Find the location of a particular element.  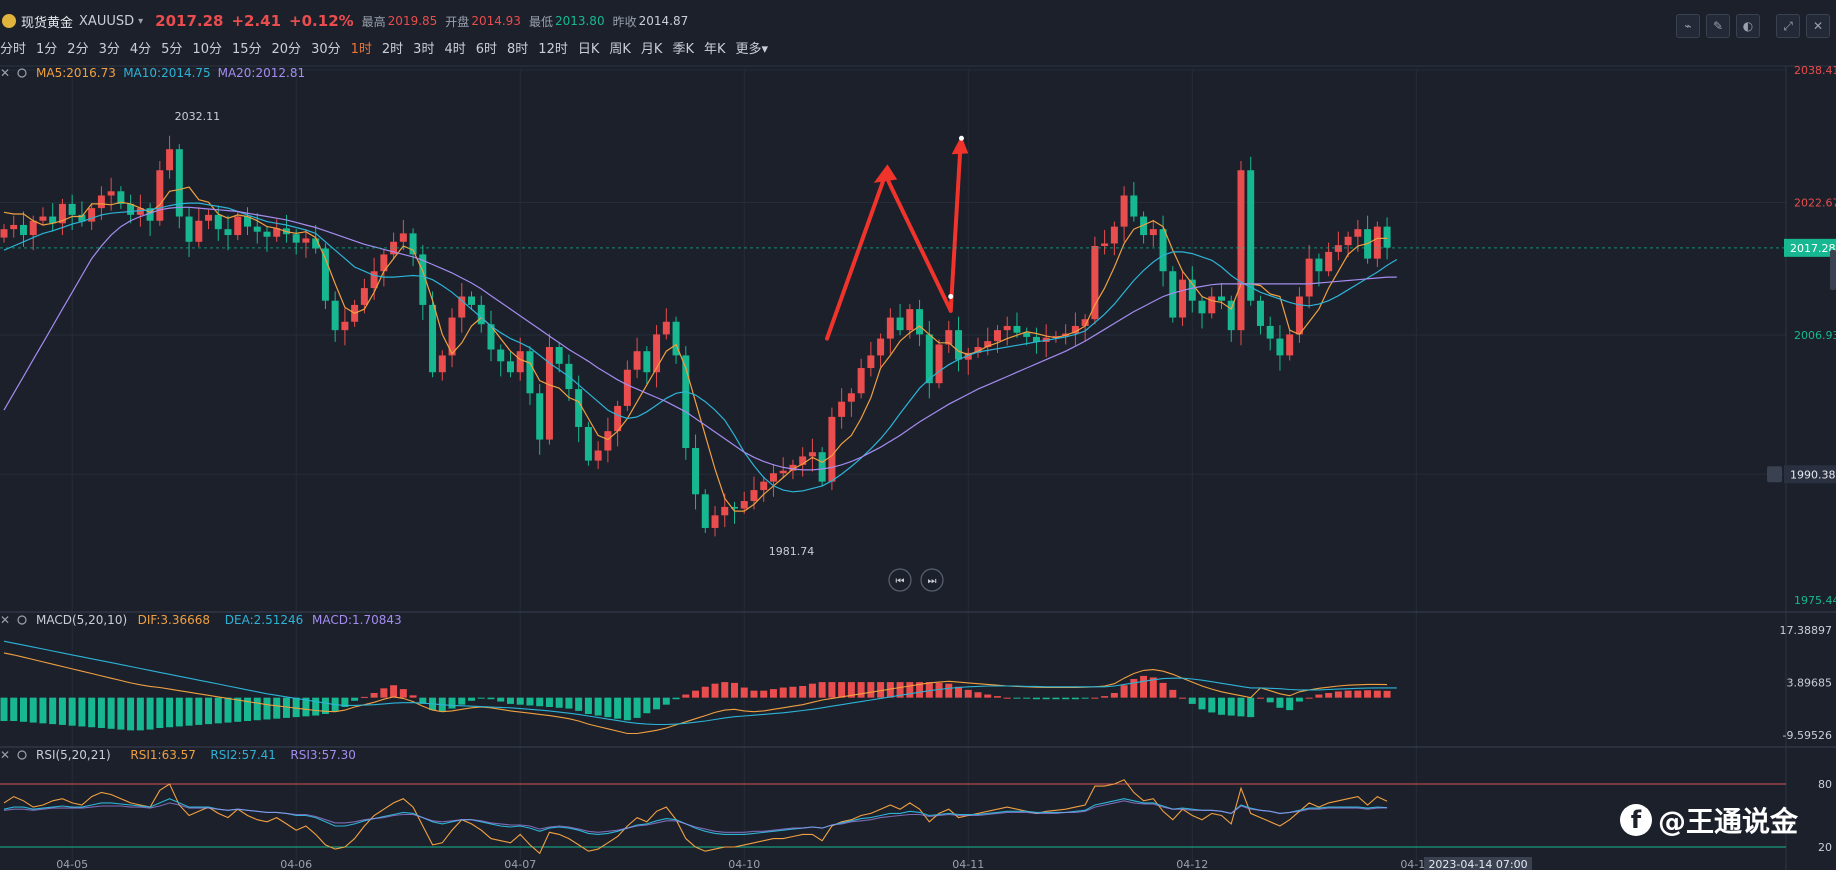

timeframe-11: 2时 is located at coordinates (392, 49).